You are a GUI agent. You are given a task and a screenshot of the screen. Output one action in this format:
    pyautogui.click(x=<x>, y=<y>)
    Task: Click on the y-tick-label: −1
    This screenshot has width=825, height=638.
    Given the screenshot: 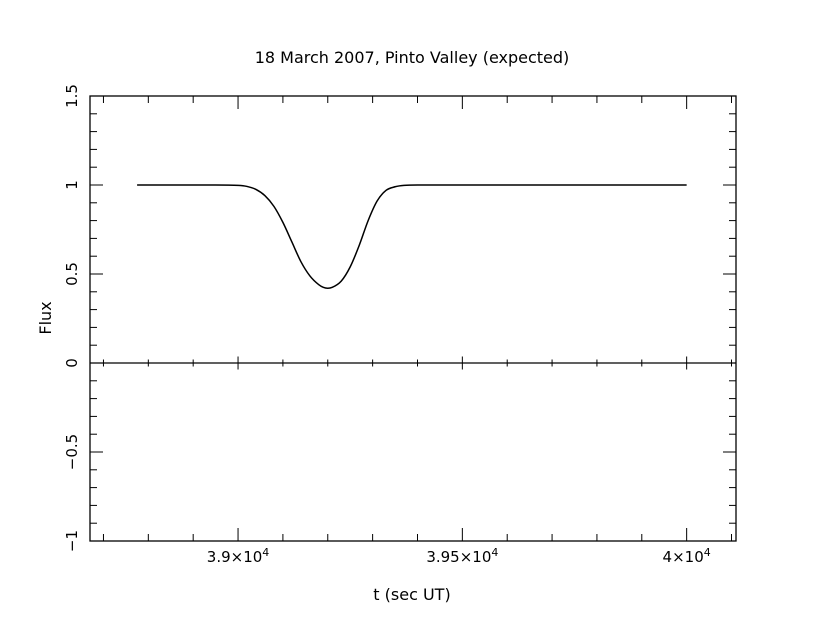 What is the action you would take?
    pyautogui.click(x=72, y=541)
    